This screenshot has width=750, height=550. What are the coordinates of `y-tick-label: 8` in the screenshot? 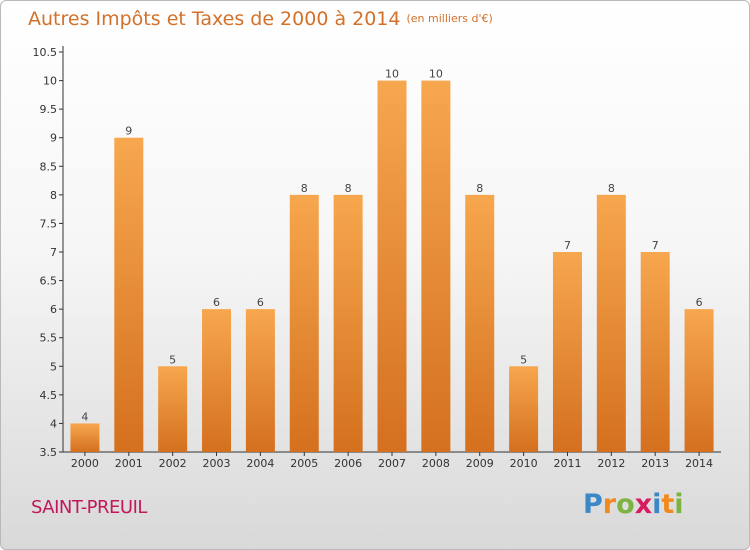 It's located at (53, 195).